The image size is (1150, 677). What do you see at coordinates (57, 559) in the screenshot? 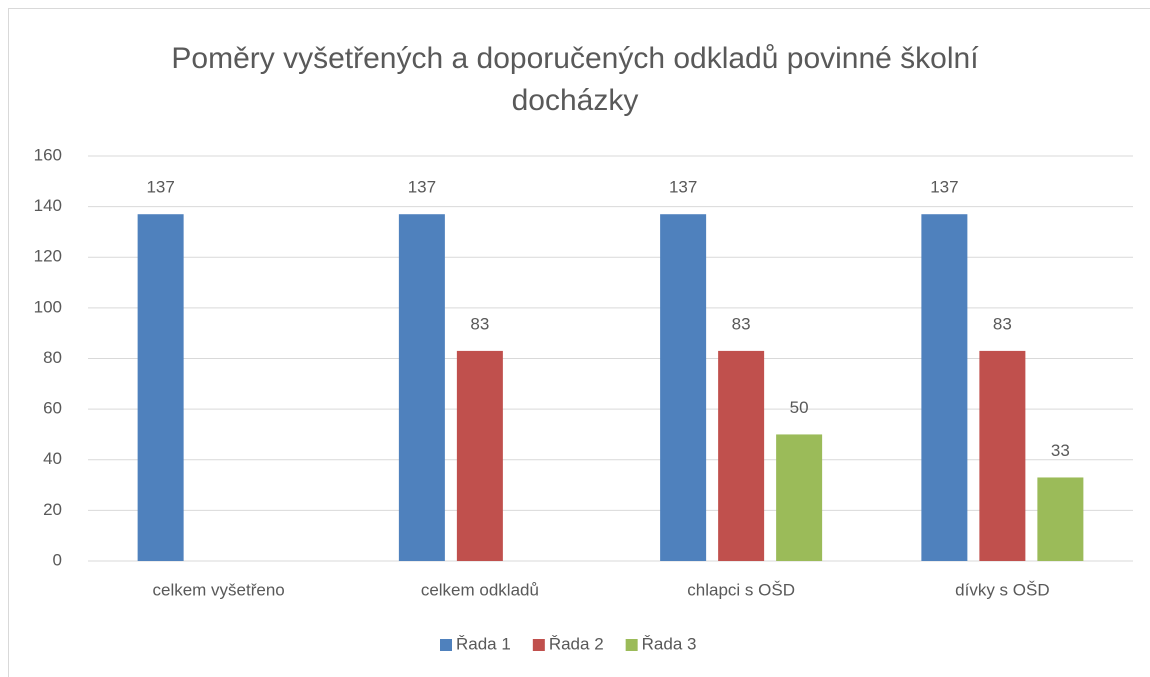
I see `y-tick-label: 0` at bounding box center [57, 559].